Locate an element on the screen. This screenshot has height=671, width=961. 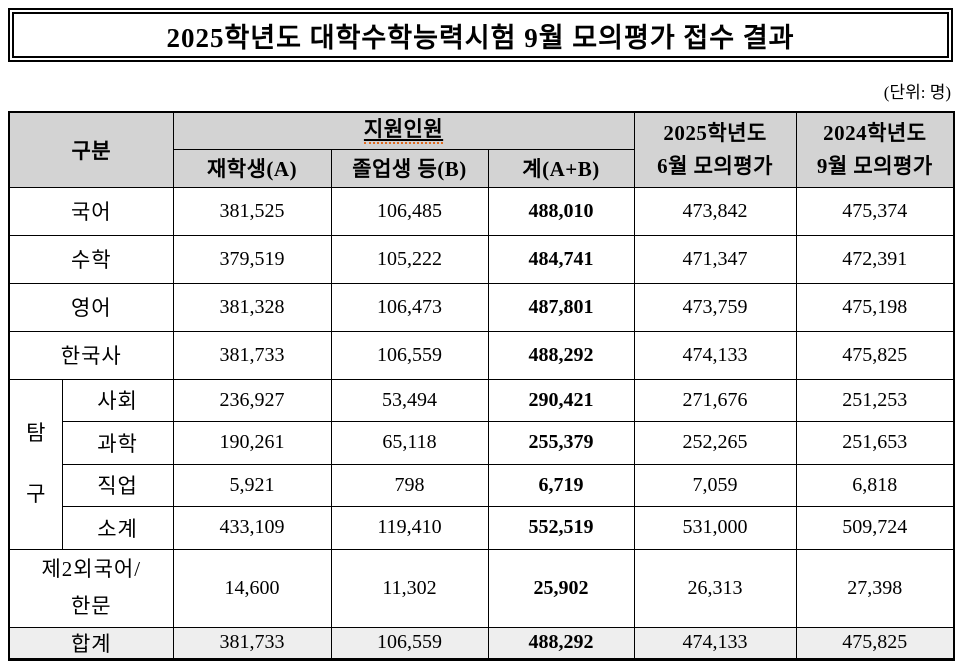
header-row-bottom: 재학생(A) 졸업생 등(B) 계(A+B) is located at coordinates (481, 168).